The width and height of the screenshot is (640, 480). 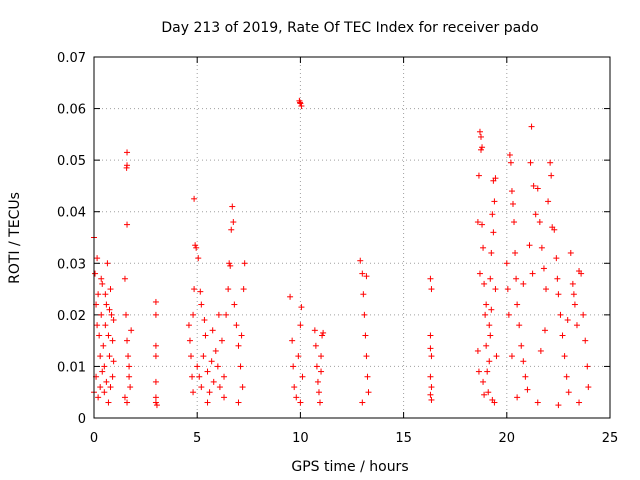 I want to click on x-tick-label: 10, so click(x=300, y=438).